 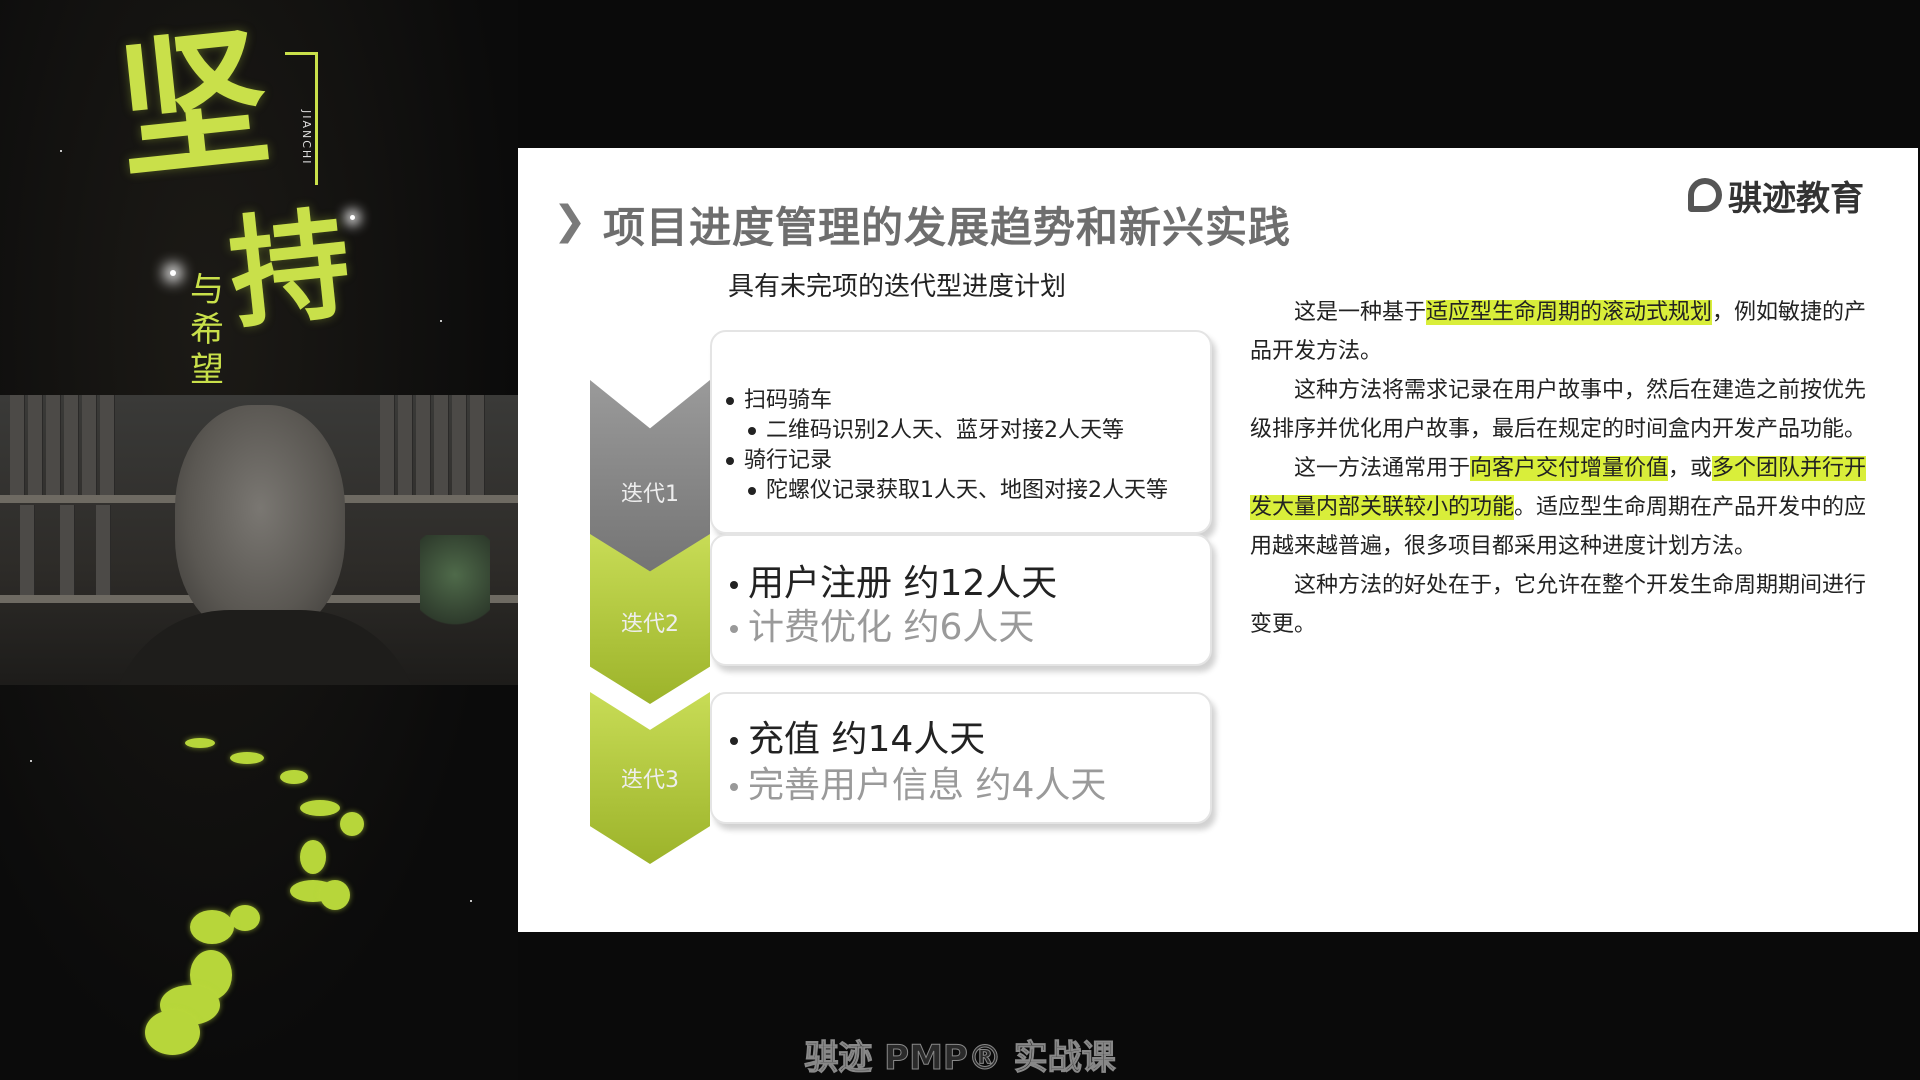 I want to click on iteration-2-chevron: 迭代2, so click(x=650, y=619).